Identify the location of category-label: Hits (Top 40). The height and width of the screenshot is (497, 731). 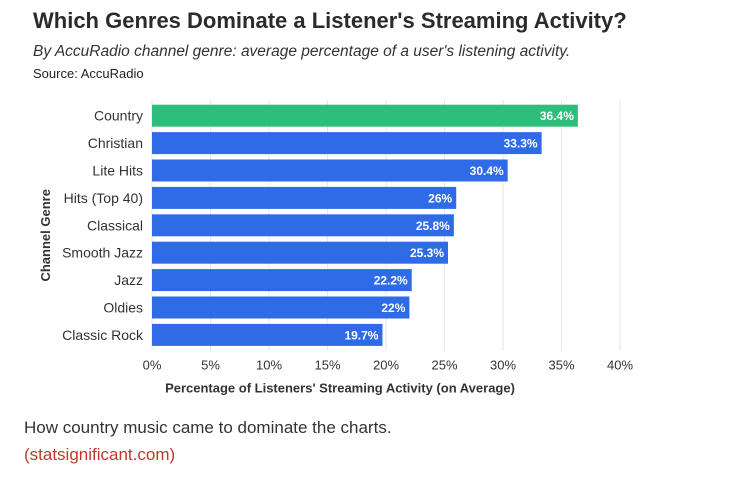
(103, 198).